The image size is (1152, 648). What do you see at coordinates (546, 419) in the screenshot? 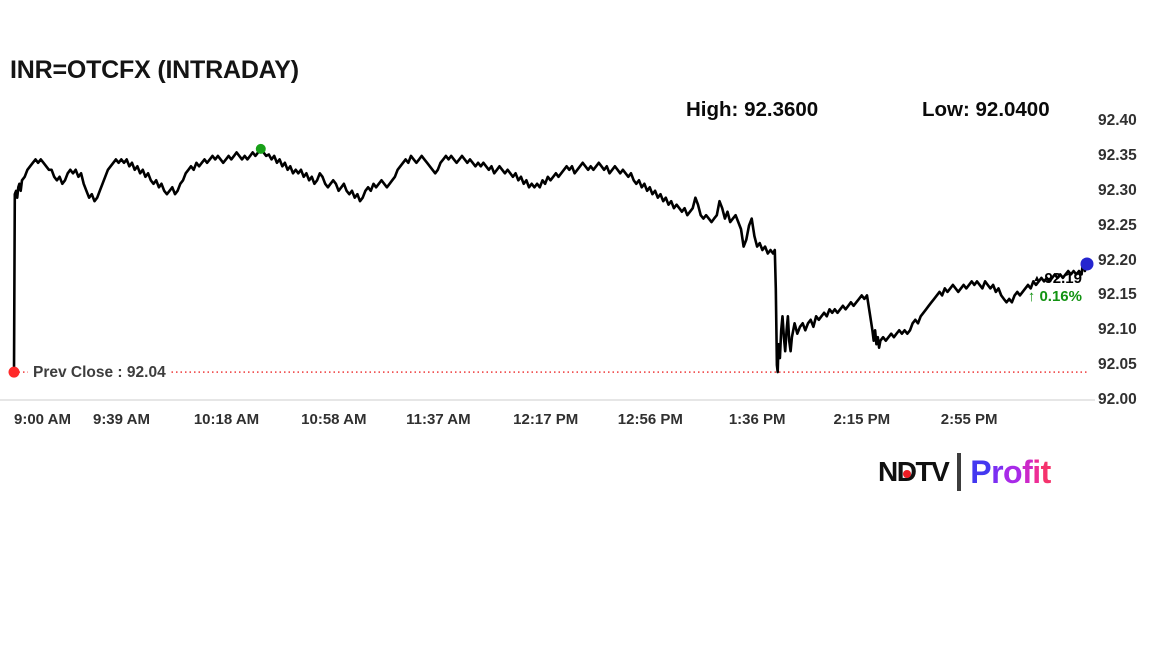
I see `x-axis-label: 12:17 PM` at bounding box center [546, 419].